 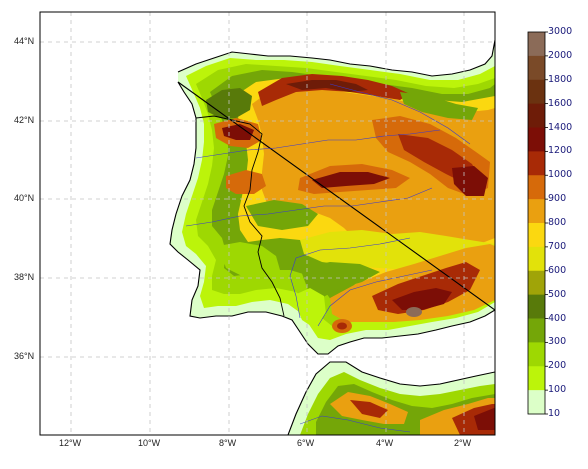 What do you see at coordinates (560, 151) in the screenshot?
I see `colorbar-label: 1200` at bounding box center [560, 151].